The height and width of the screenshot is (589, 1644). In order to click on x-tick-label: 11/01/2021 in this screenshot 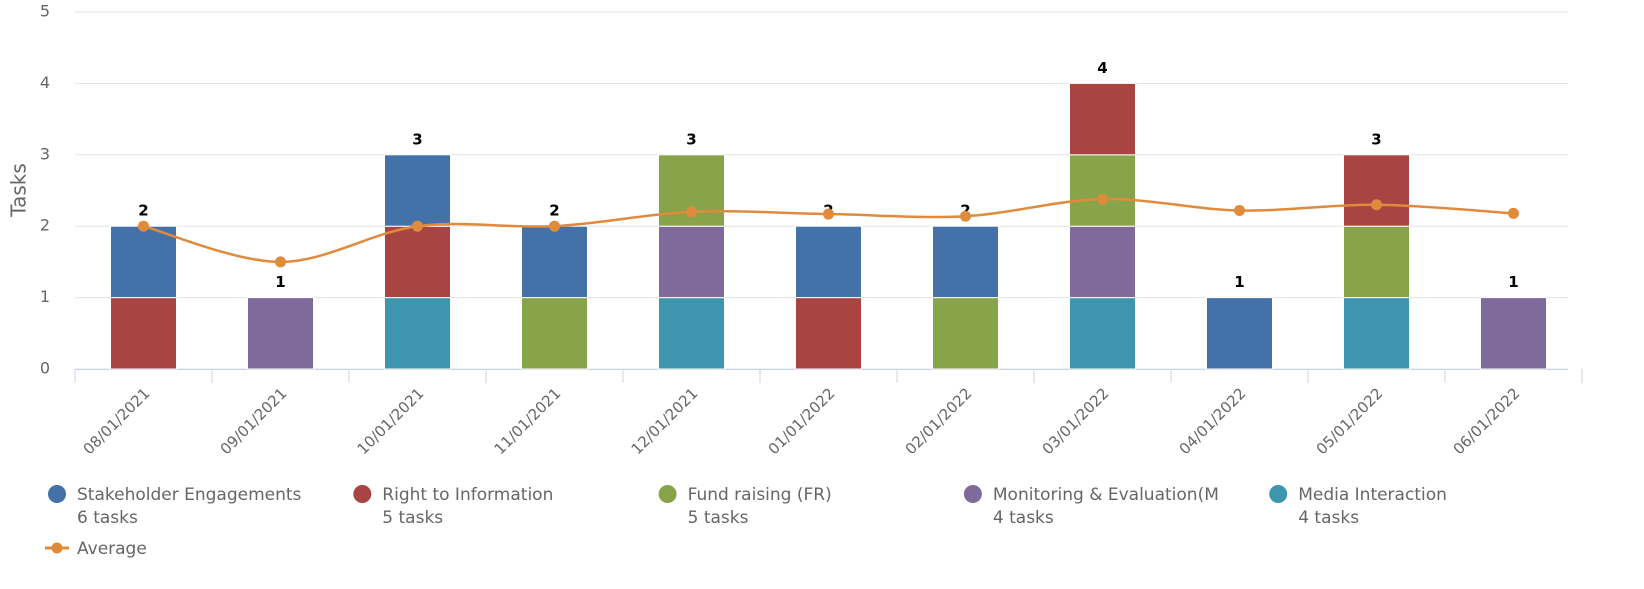, I will do `click(528, 421)`.